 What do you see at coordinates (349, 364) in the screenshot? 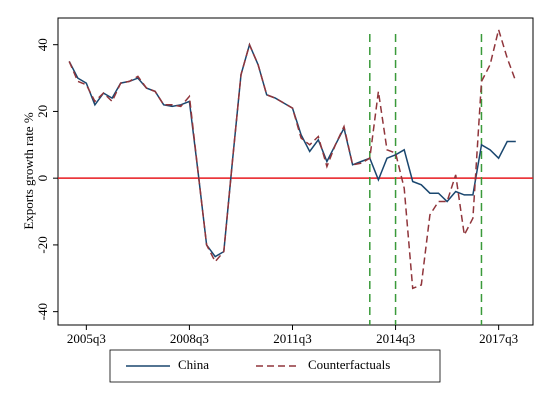
I see `legend-label: Counterfactuals` at bounding box center [349, 364].